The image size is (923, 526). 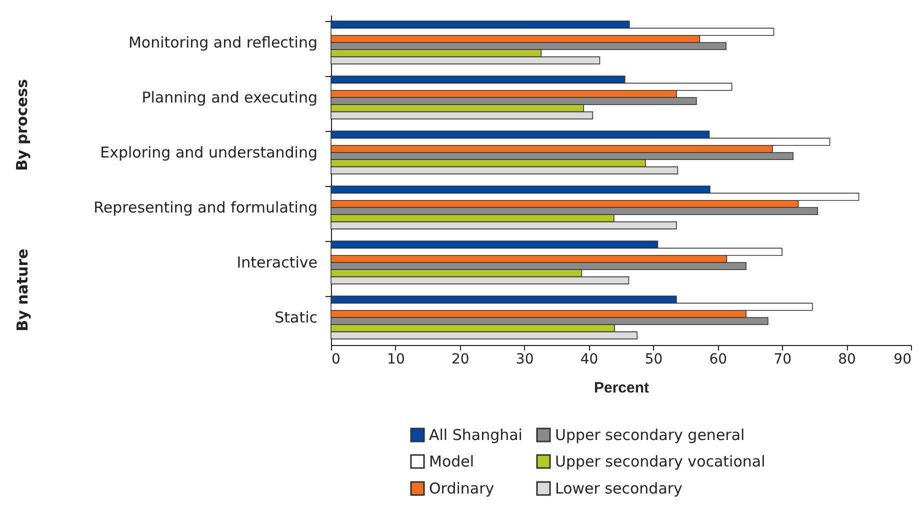 I want to click on y-tick-label: Exploring and understanding, so click(x=209, y=153).